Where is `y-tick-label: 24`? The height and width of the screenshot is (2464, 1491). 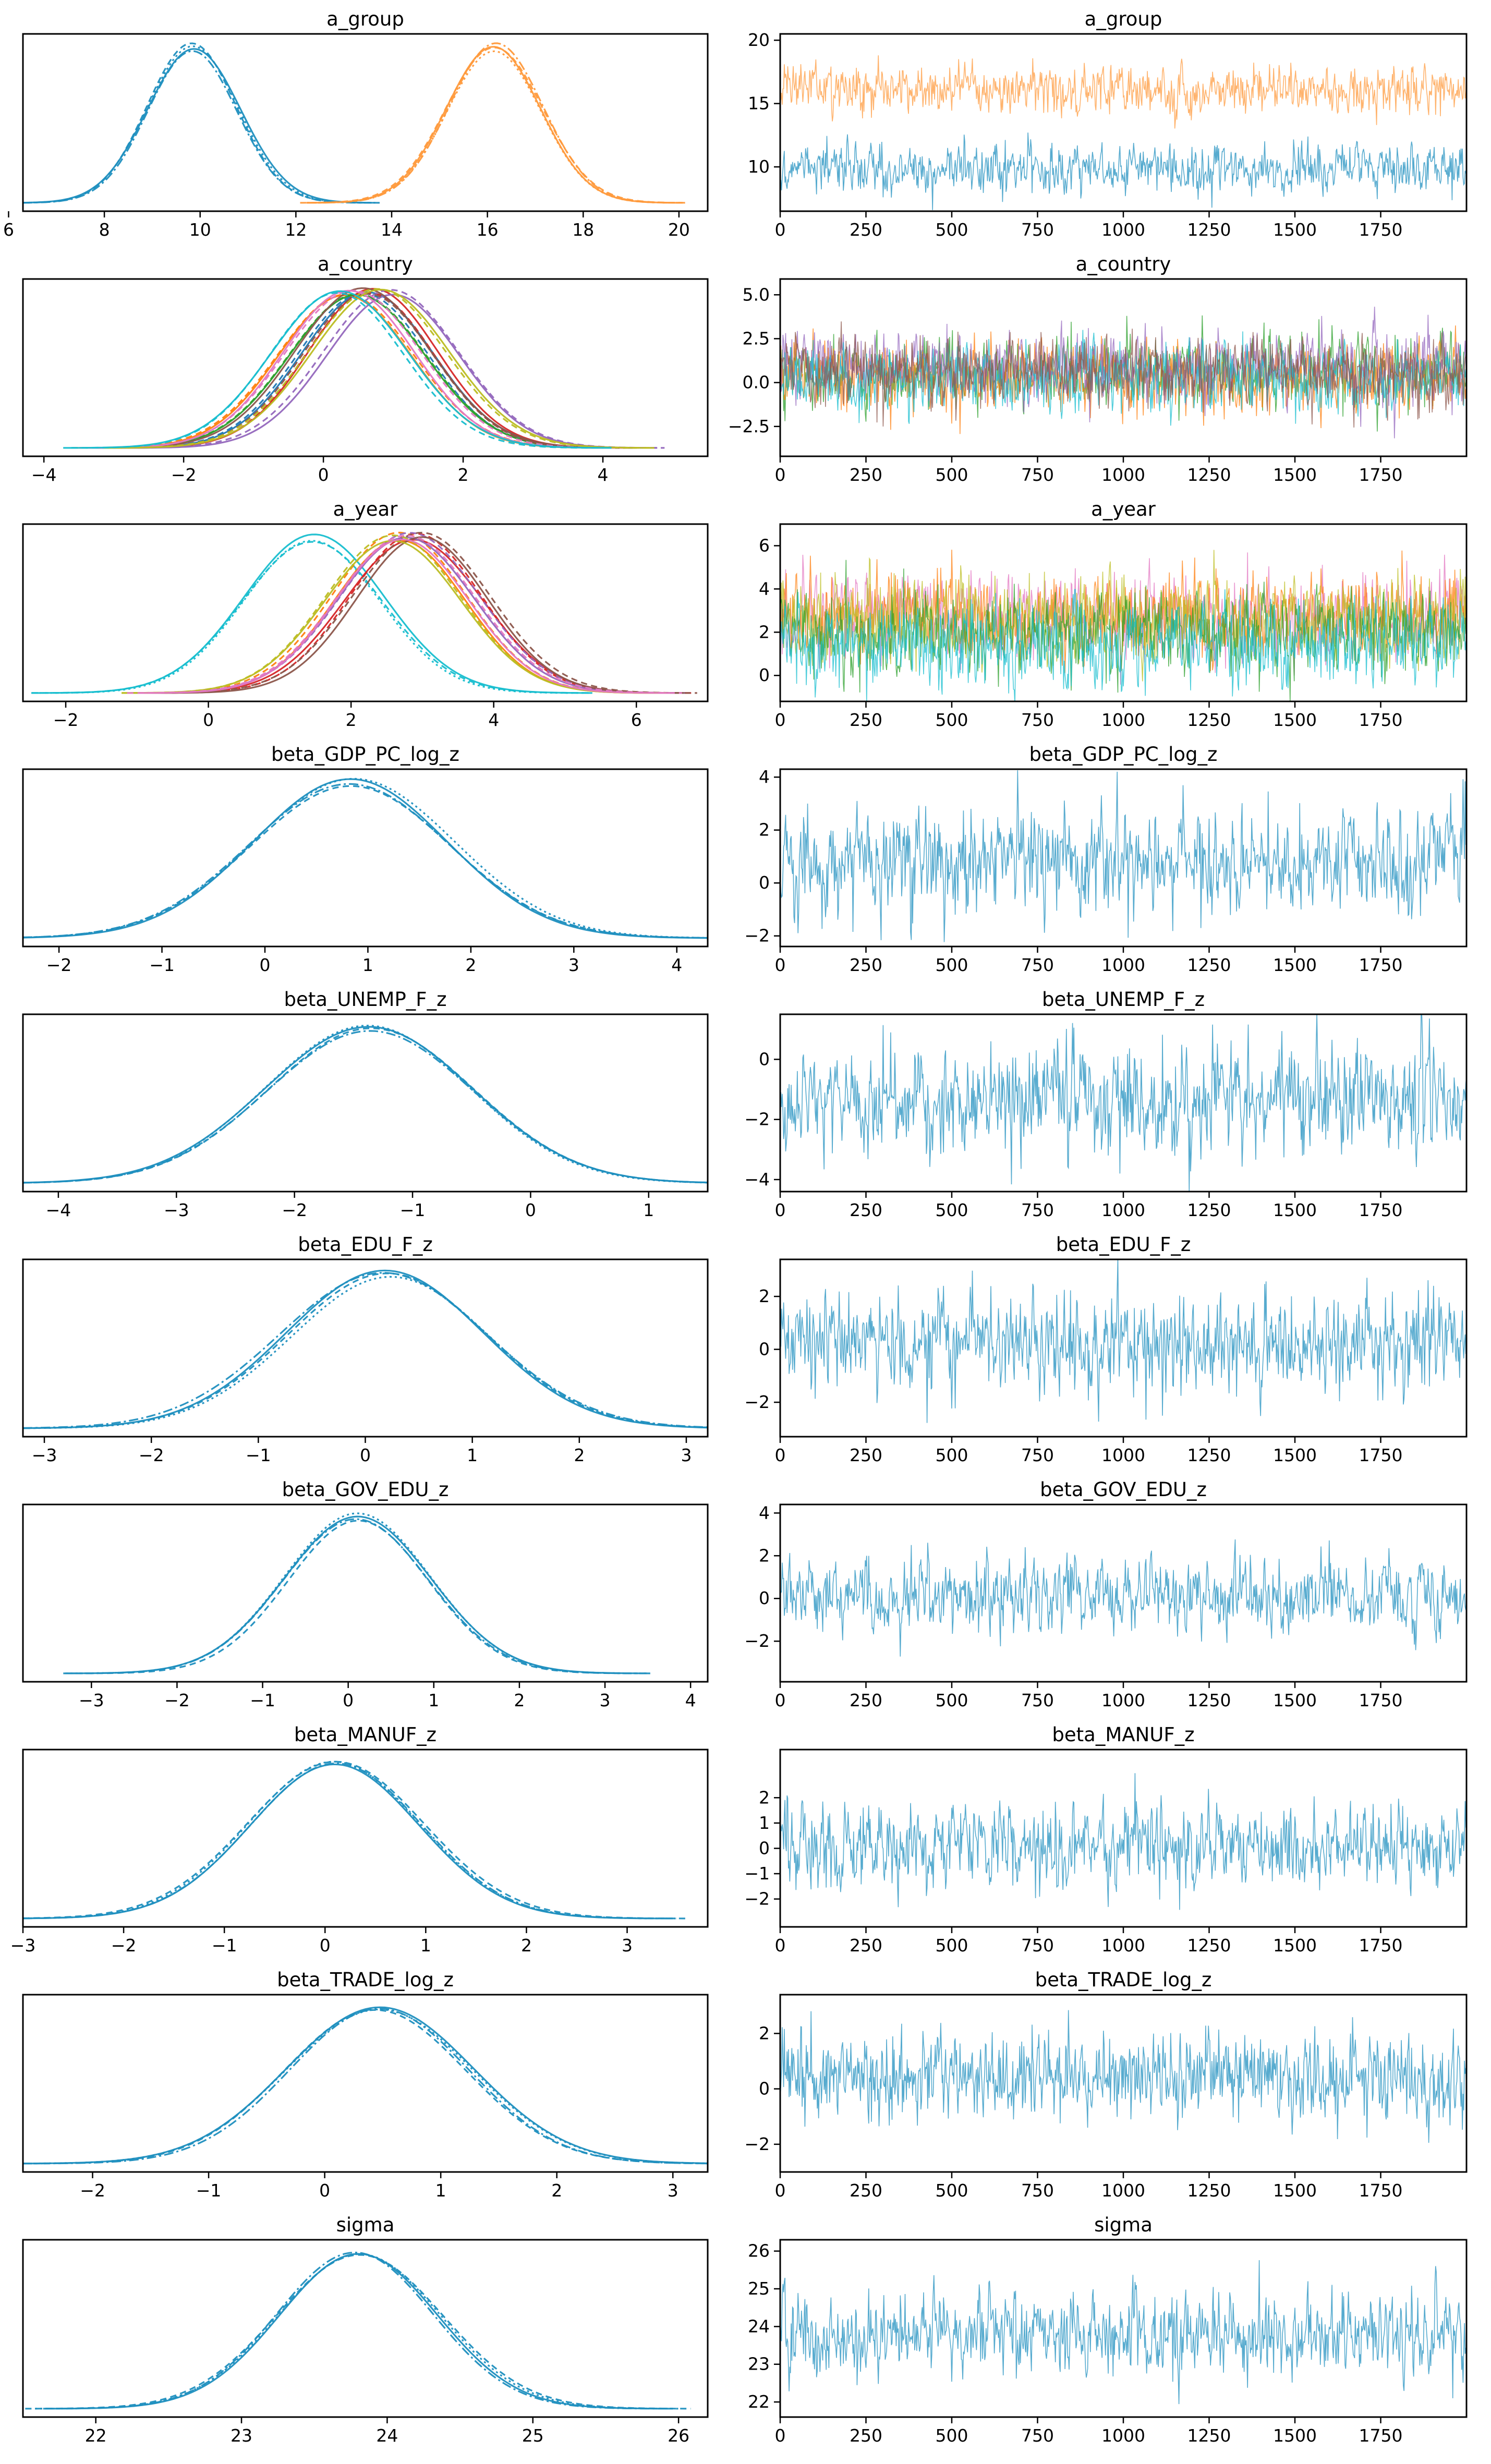 y-tick-label: 24 is located at coordinates (759, 2326).